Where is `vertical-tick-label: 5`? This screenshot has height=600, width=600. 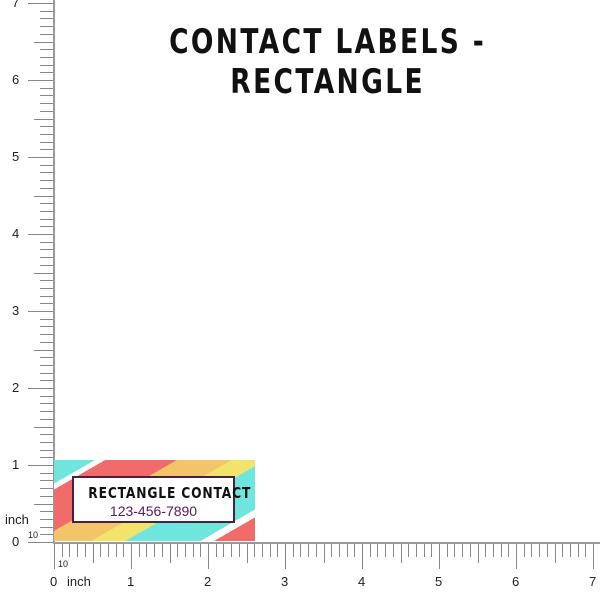
vertical-tick-label: 5 is located at coordinates (16, 156).